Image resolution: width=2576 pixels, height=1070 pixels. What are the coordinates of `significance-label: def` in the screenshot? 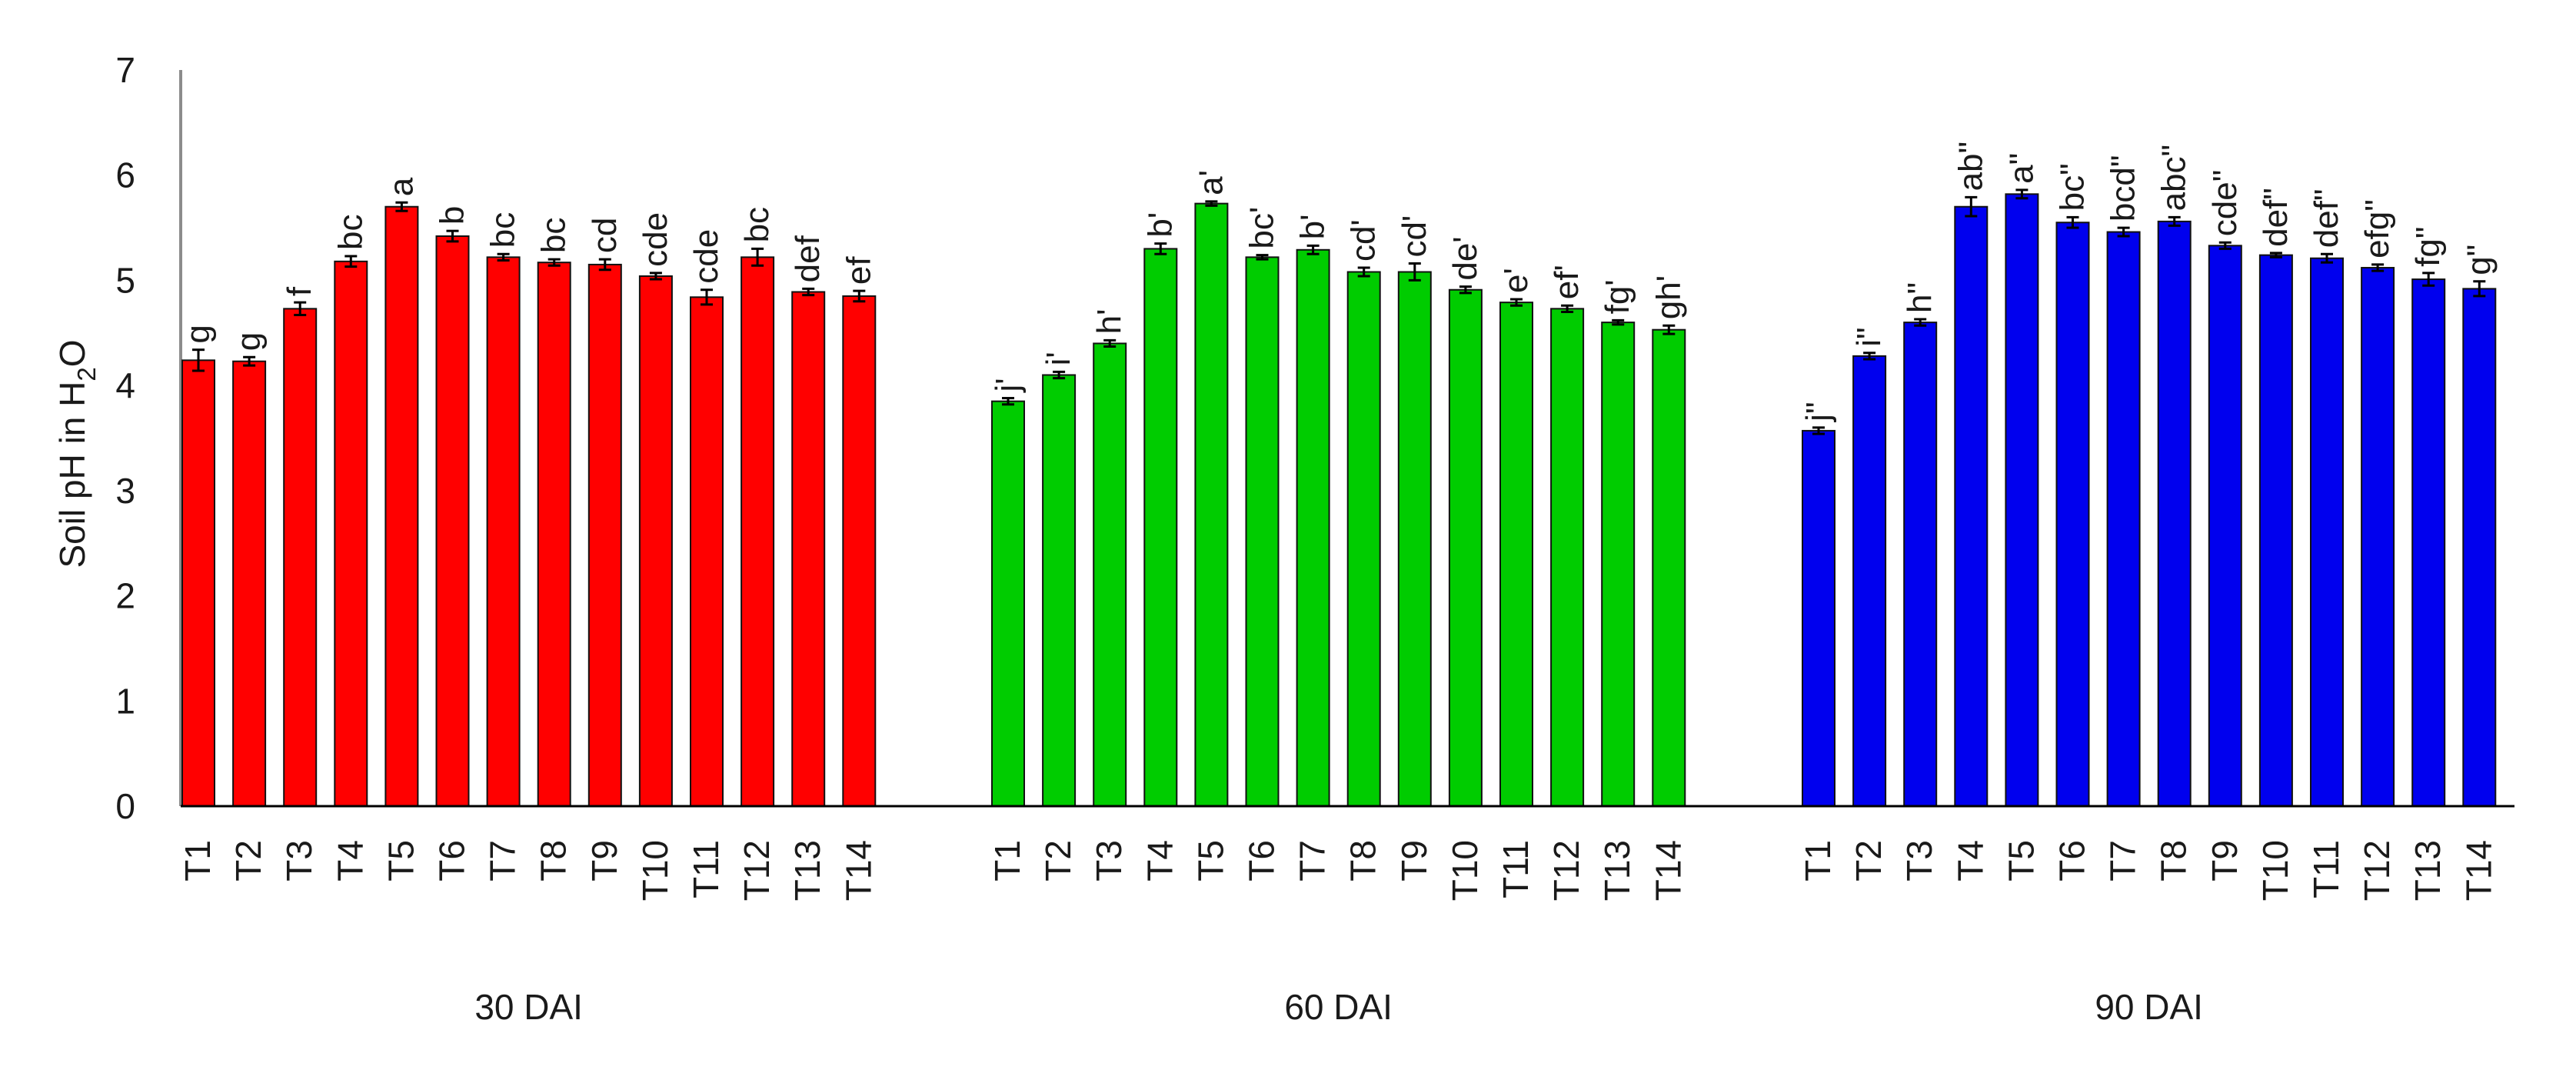 It's located at (808, 258).